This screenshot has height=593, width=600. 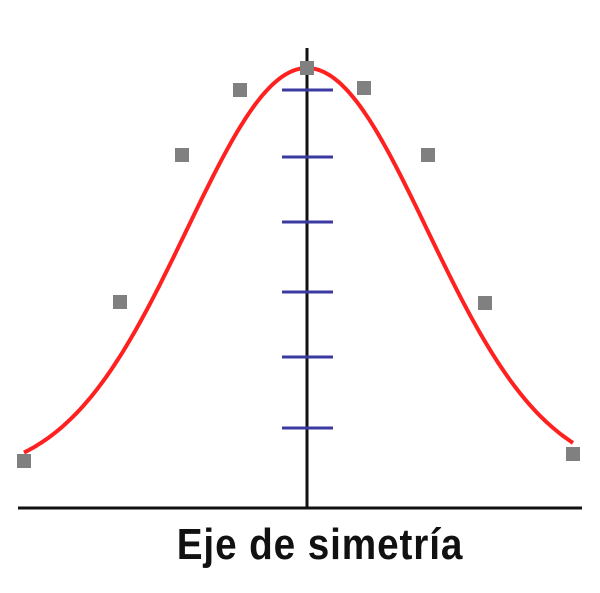 What do you see at coordinates (320, 544) in the screenshot?
I see `axis-label: Eje de simetría` at bounding box center [320, 544].